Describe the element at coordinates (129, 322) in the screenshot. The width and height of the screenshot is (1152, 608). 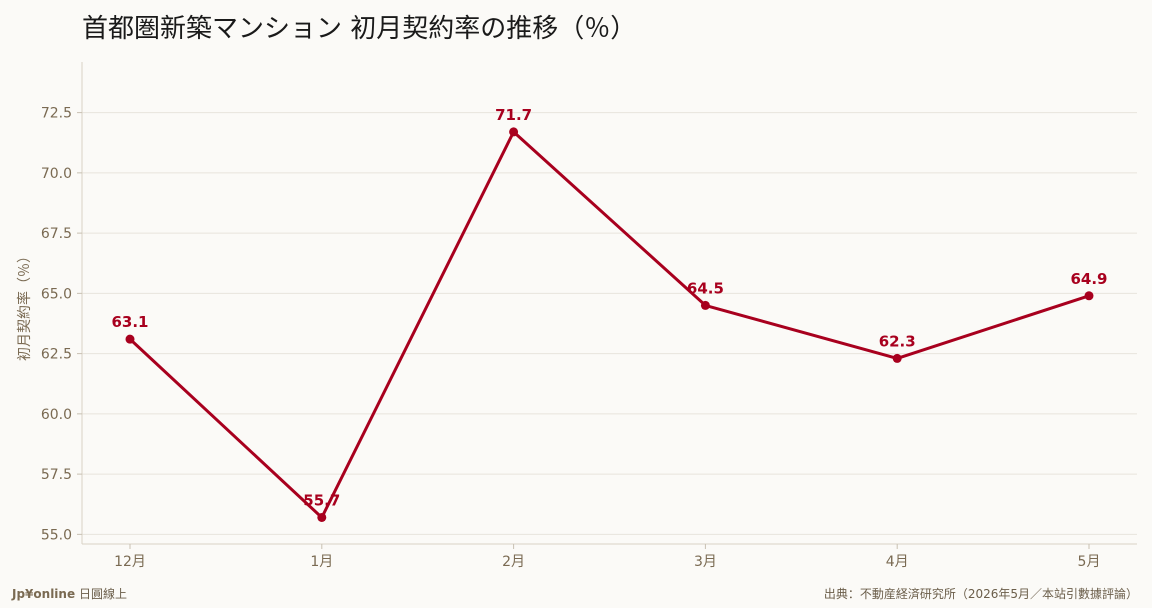
I see `data-label: 63.1` at that location.